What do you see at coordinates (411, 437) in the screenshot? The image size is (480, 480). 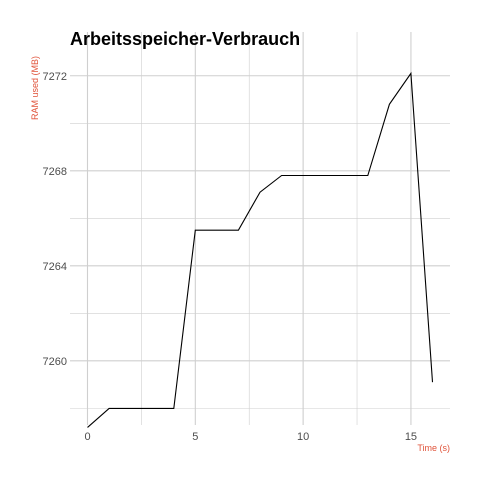 I see `x-tick-label: 15` at bounding box center [411, 437].